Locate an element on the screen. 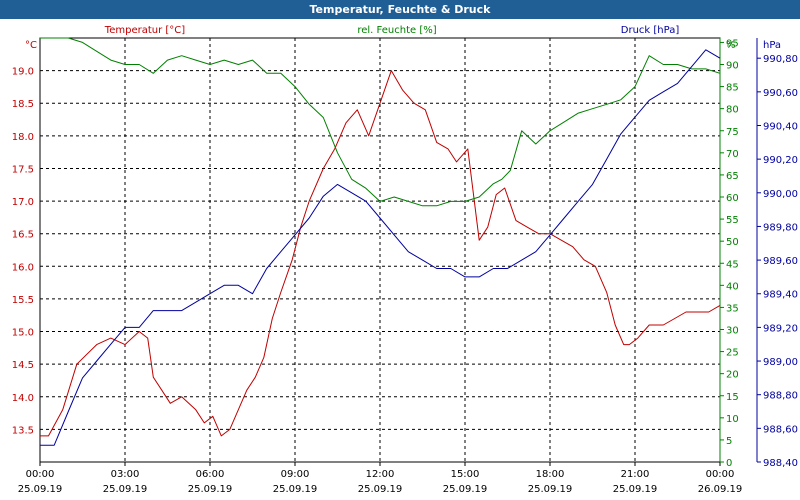 This screenshot has height=500, width=800. temperature-axis-title: Temperatur [°C] is located at coordinates (144, 30).